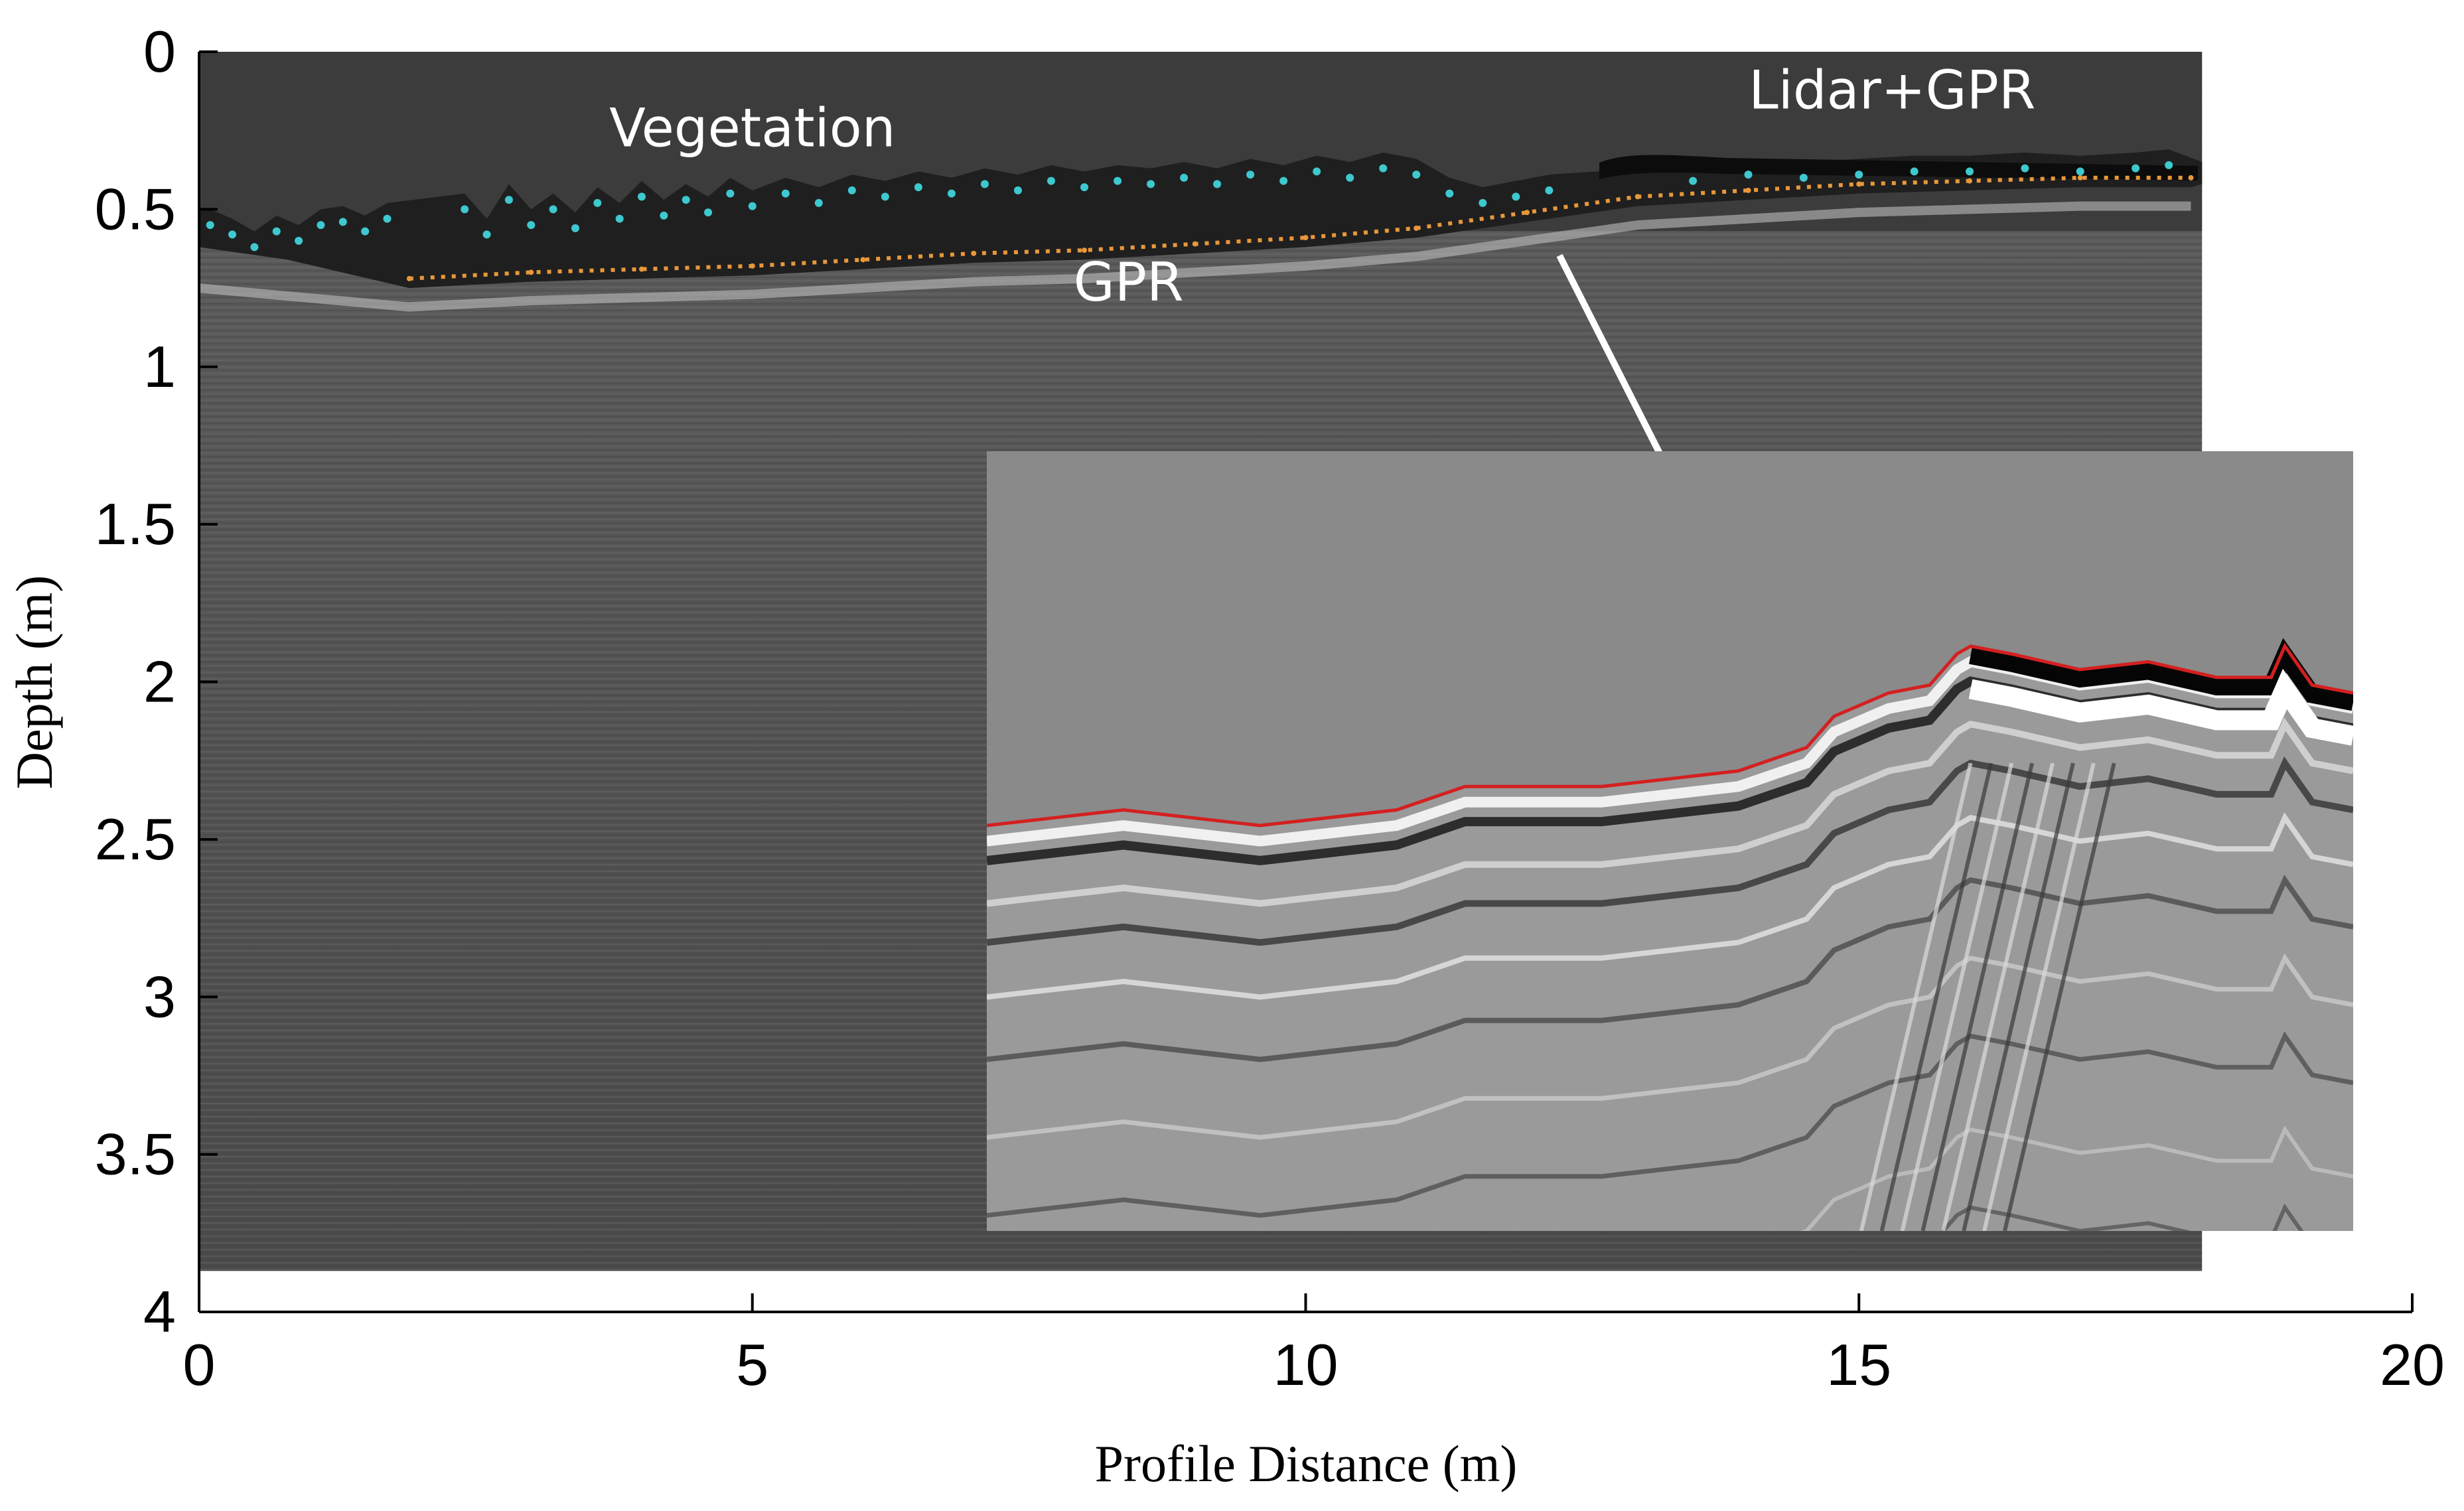  I want to click on y-tick-label: 2.5, so click(135, 839).